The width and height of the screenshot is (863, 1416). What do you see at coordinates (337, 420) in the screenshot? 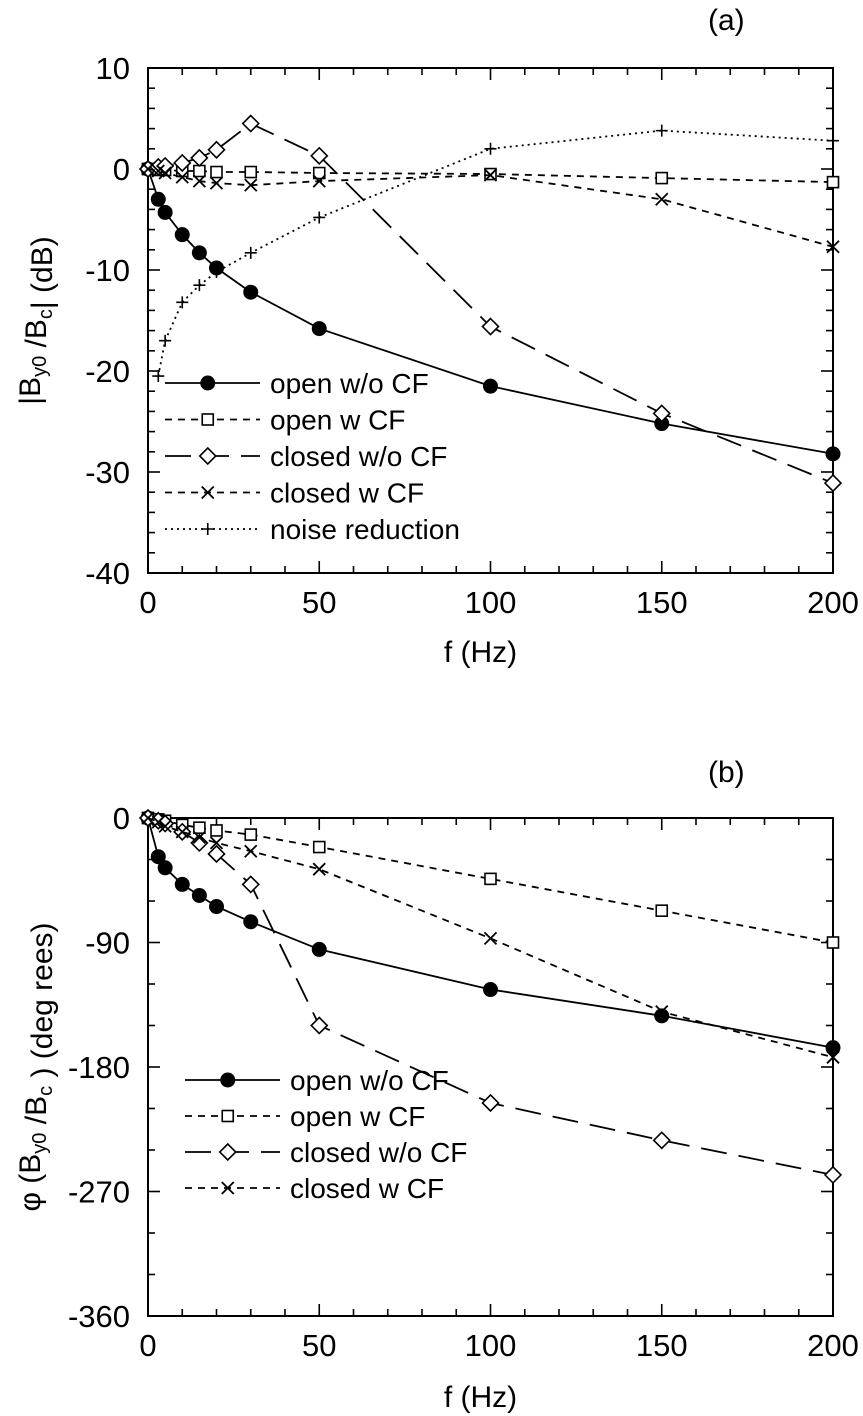
I see `legend-label: open w CF` at bounding box center [337, 420].